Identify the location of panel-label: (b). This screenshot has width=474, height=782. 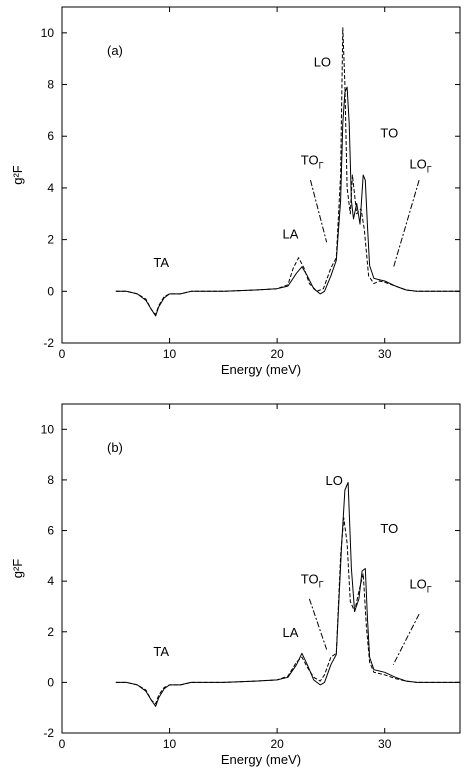
(115, 447).